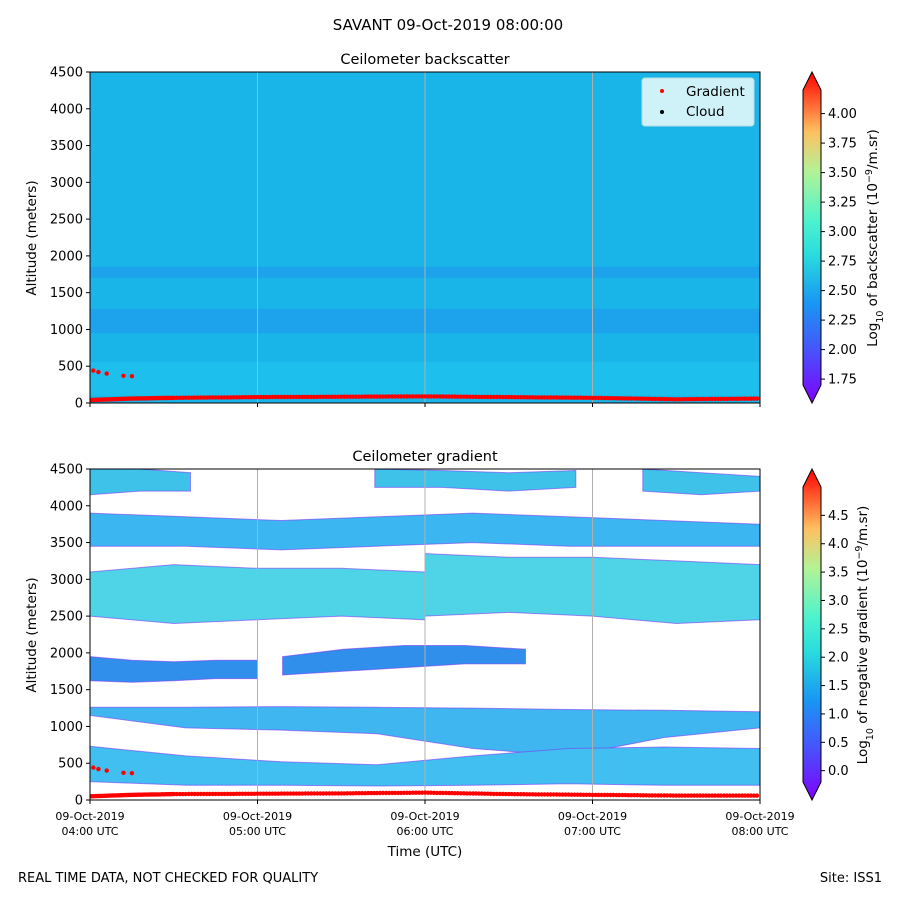 This screenshot has width=900, height=900. Describe the element at coordinates (425, 634) in the screenshot. I see `gradient-gridlines` at that location.